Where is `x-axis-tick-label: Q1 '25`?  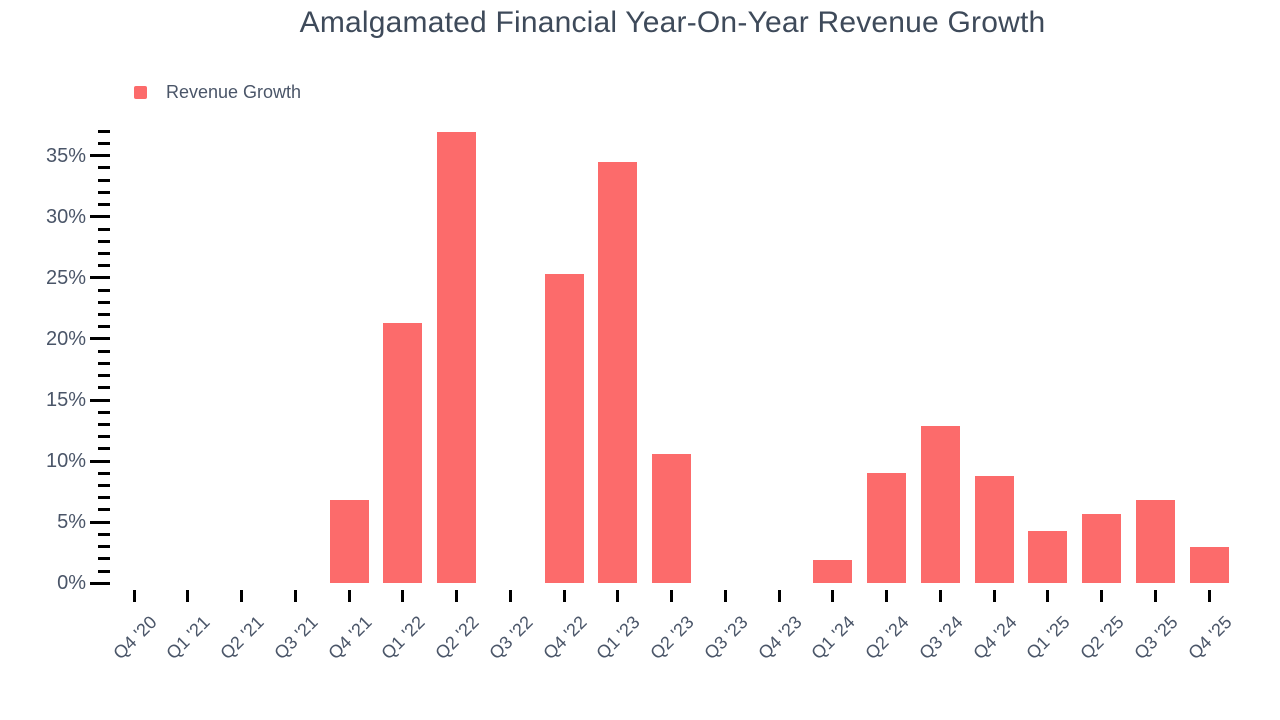
x-axis-tick-label: Q1 '25 is located at coordinates (1048, 638).